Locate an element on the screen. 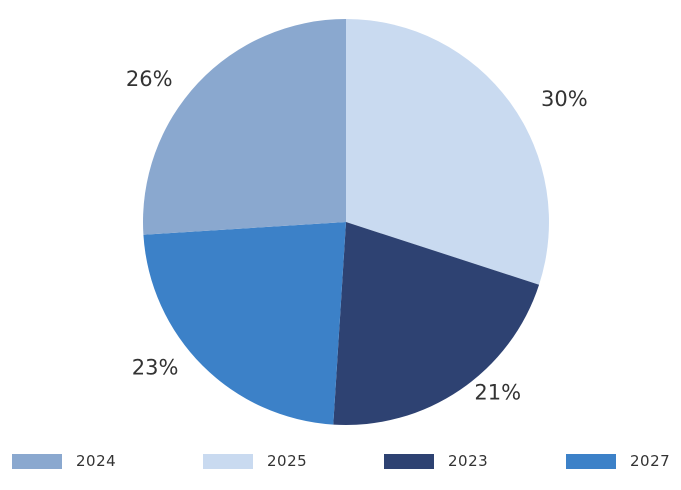  legend-item-2023: 2023 is located at coordinates (436, 461).